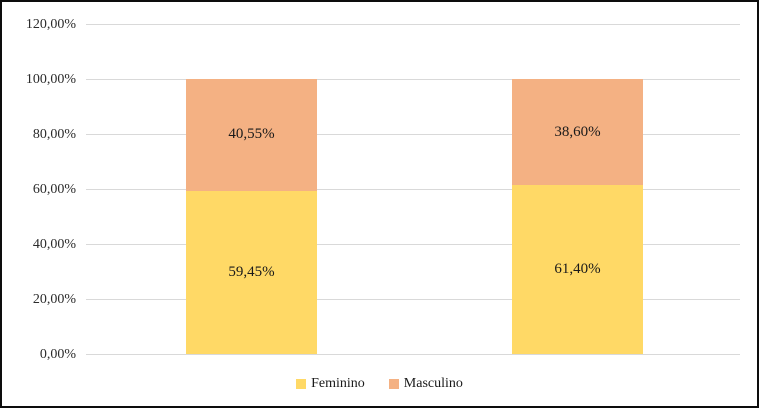  I want to click on legend-label: Masculino, so click(433, 383).